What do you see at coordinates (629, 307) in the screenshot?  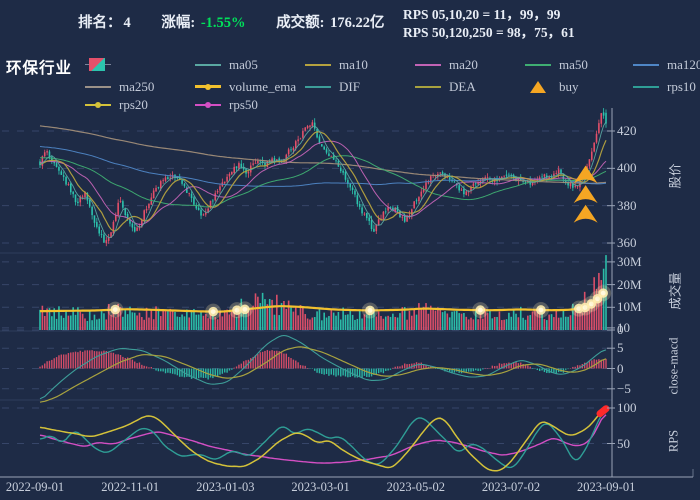 I see `y-tick-label-volume: 10M` at bounding box center [629, 307].